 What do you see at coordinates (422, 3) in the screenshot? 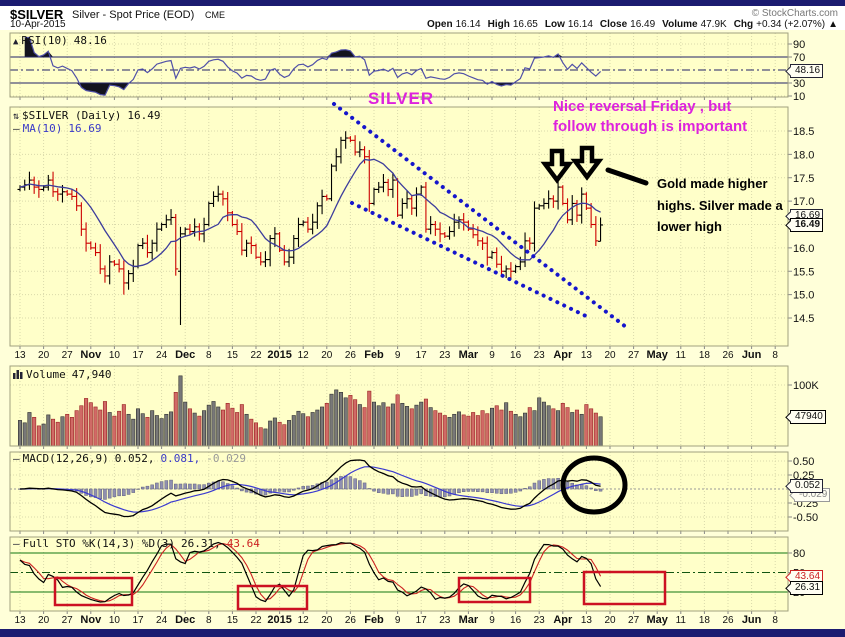
I see `window-top-bar` at bounding box center [422, 3].